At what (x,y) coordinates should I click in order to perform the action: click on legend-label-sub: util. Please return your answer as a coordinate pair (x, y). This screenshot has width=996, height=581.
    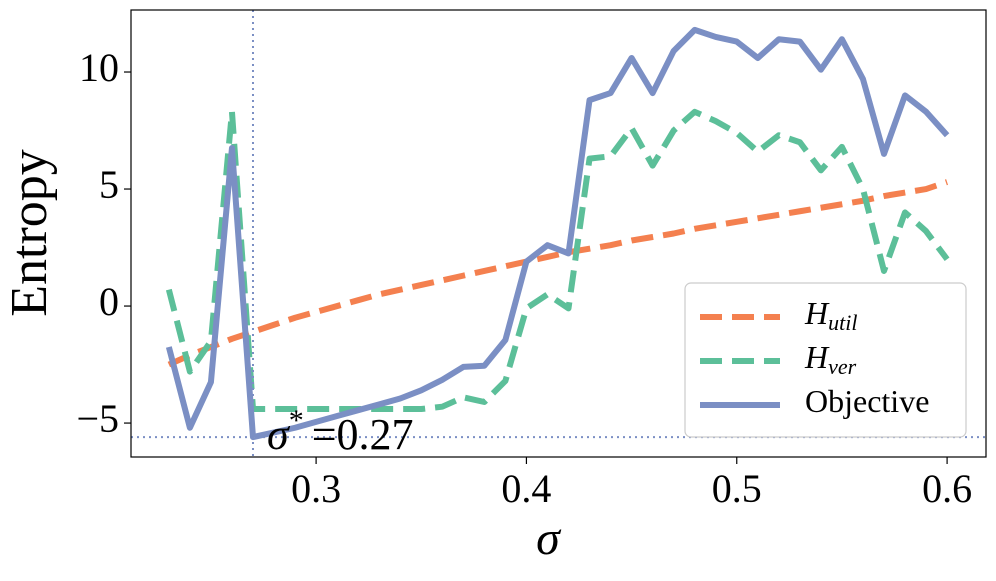
    Looking at the image, I should click on (842, 322).